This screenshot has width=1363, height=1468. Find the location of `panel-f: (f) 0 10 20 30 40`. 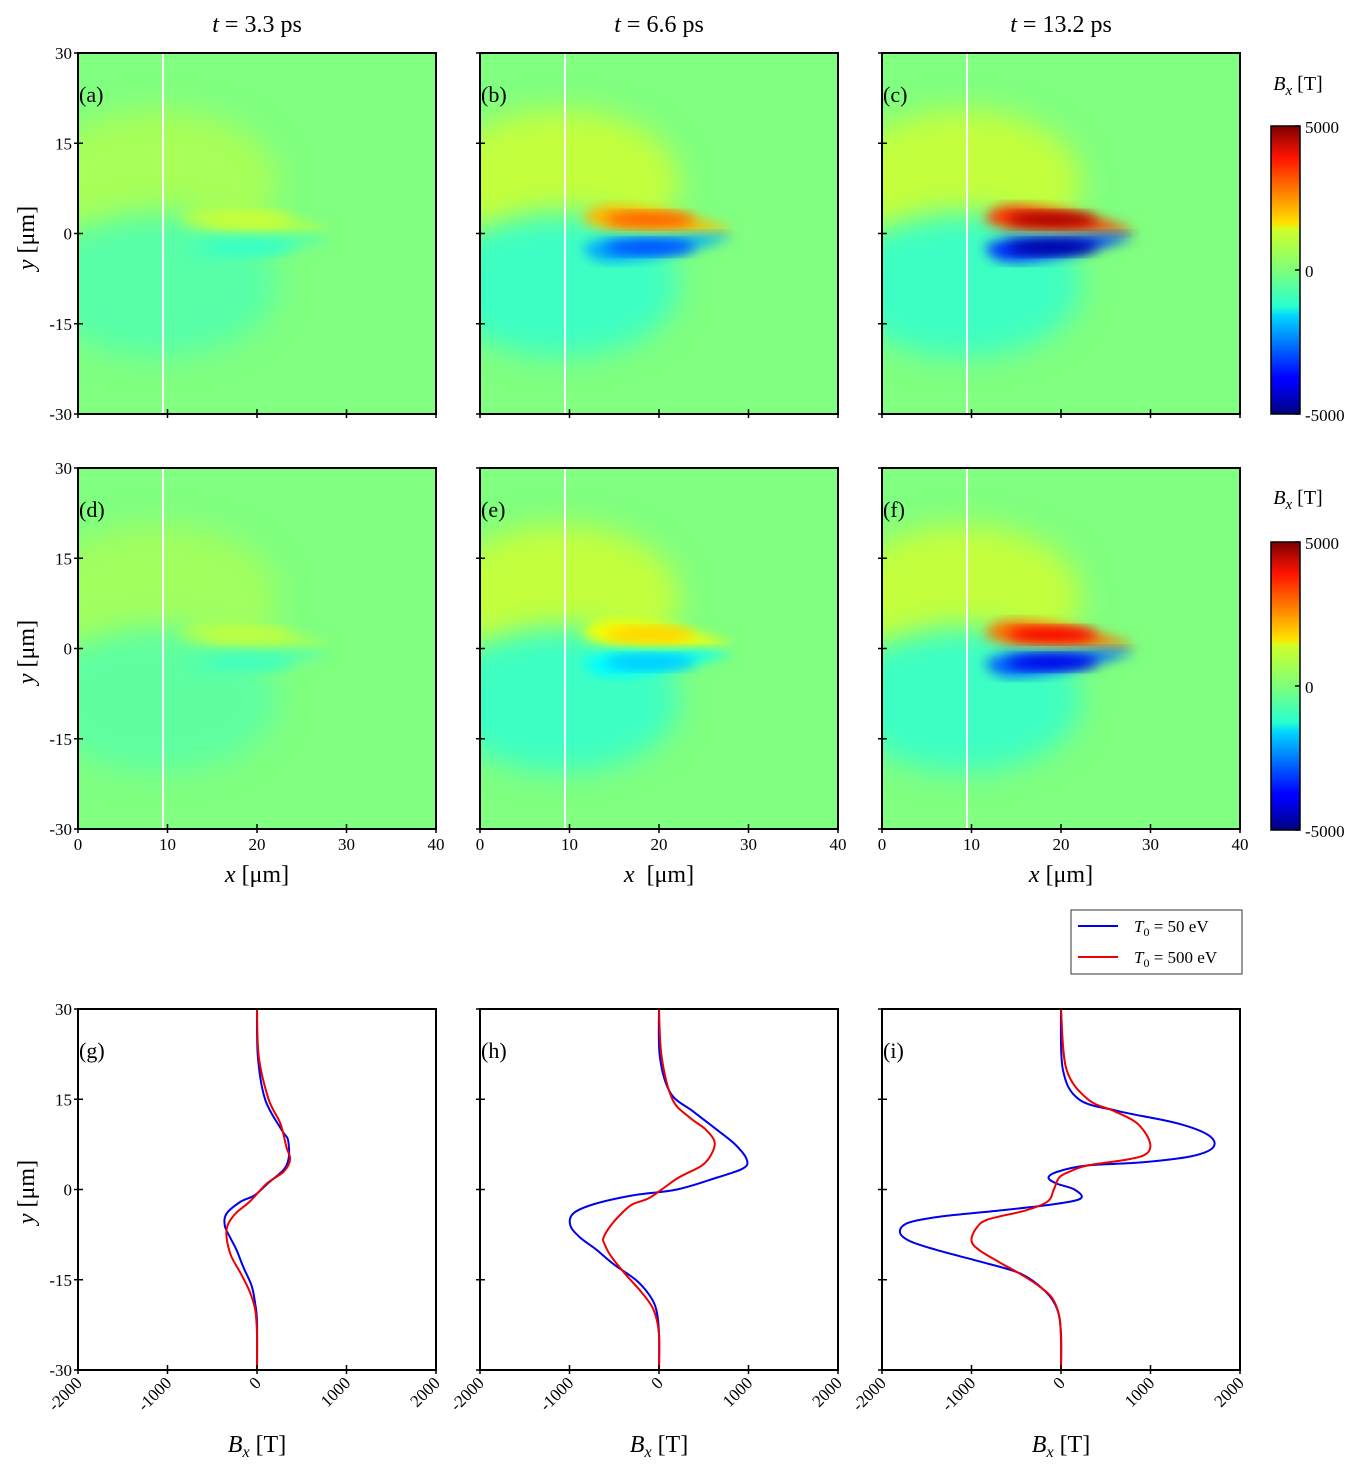

panel-f: (f) 0 10 20 30 40 is located at coordinates (1063, 660).